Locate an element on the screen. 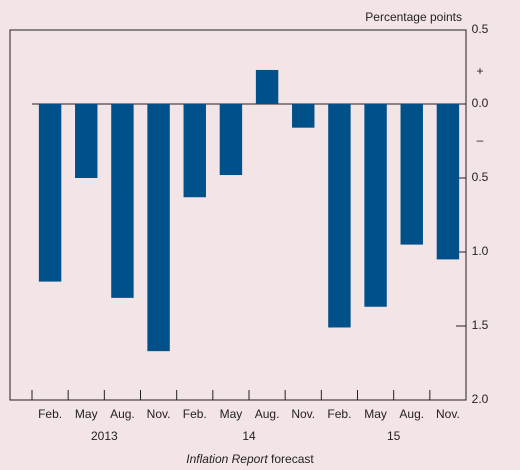 This screenshot has width=520, height=470. year-label: 15 is located at coordinates (394, 436).